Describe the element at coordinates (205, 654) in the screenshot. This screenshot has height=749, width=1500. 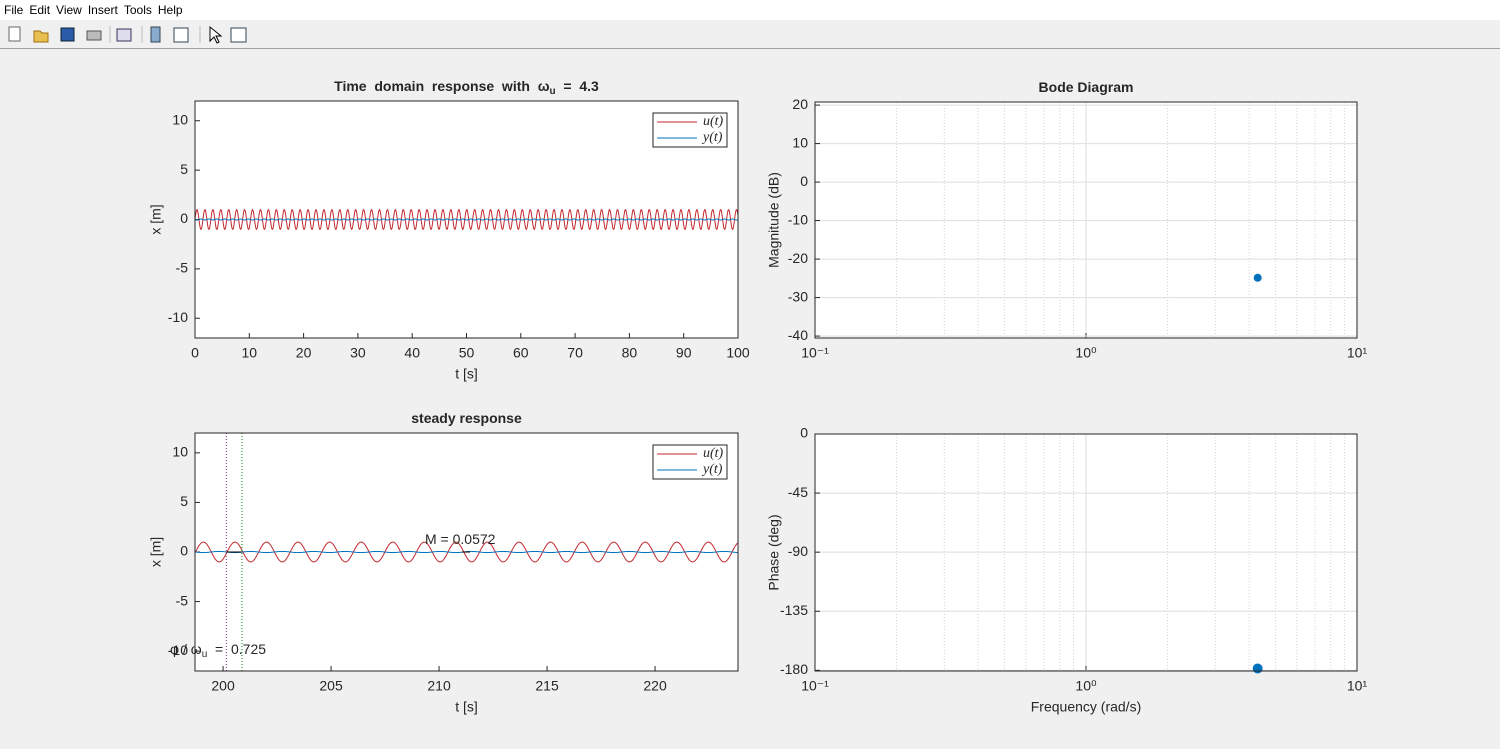
I see `annotation-sub: u` at that location.